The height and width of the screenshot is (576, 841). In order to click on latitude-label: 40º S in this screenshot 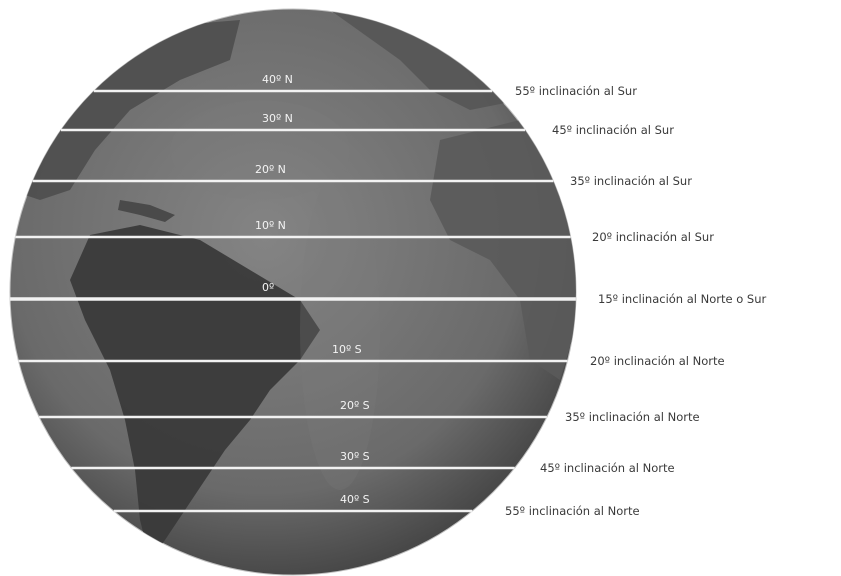, I will do `click(355, 499)`.